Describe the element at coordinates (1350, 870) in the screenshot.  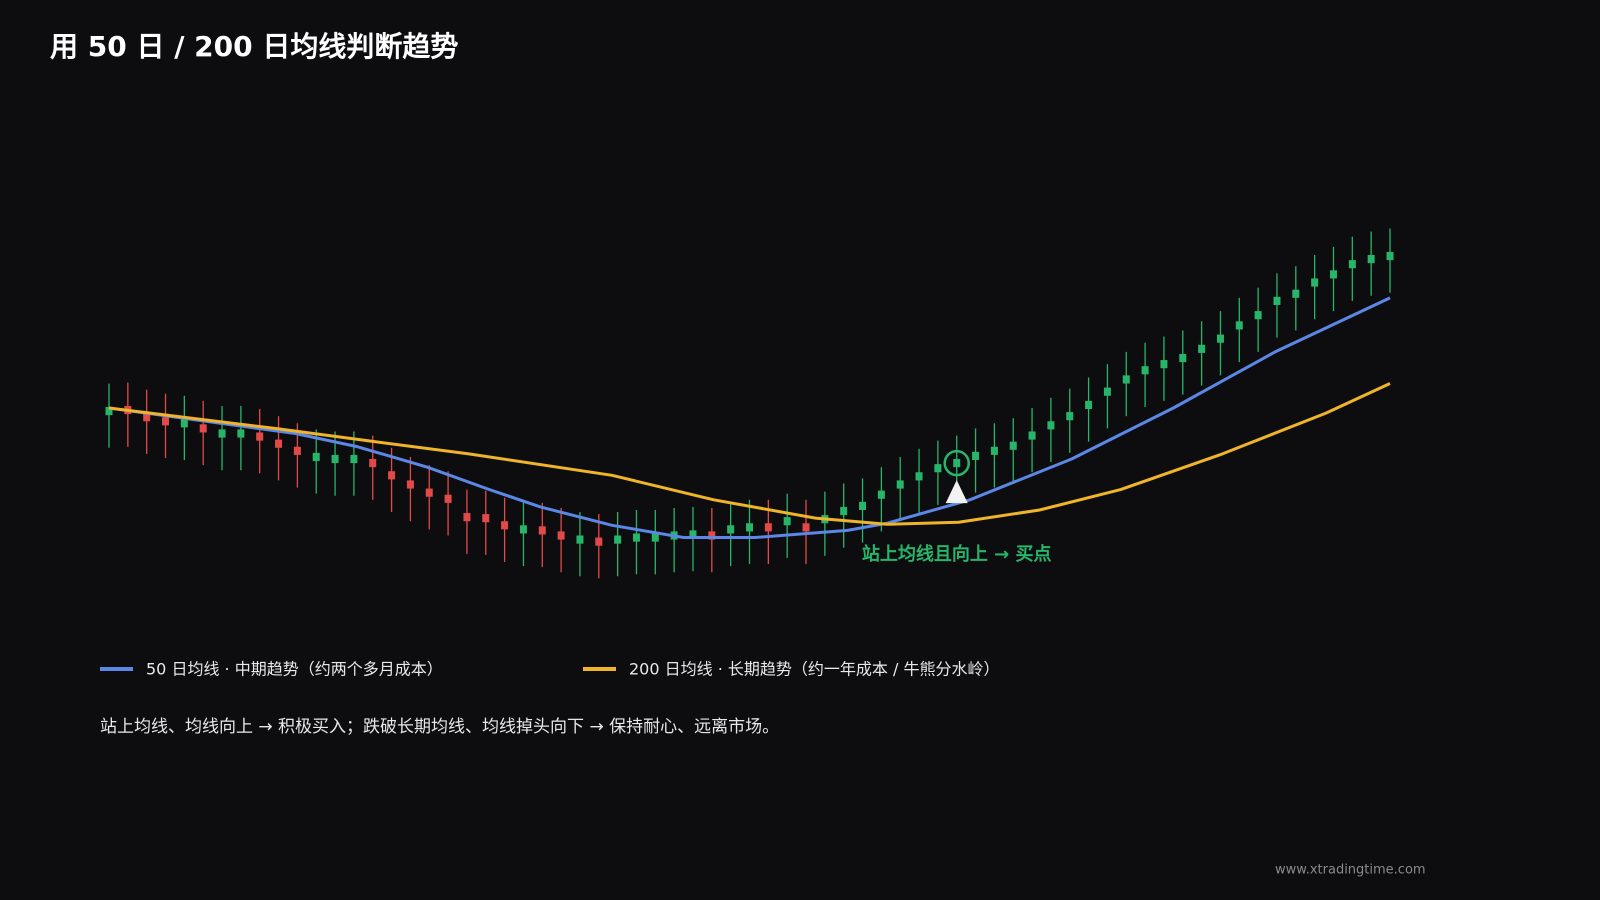
I see `footer: www.xtradingtime.com` at that location.